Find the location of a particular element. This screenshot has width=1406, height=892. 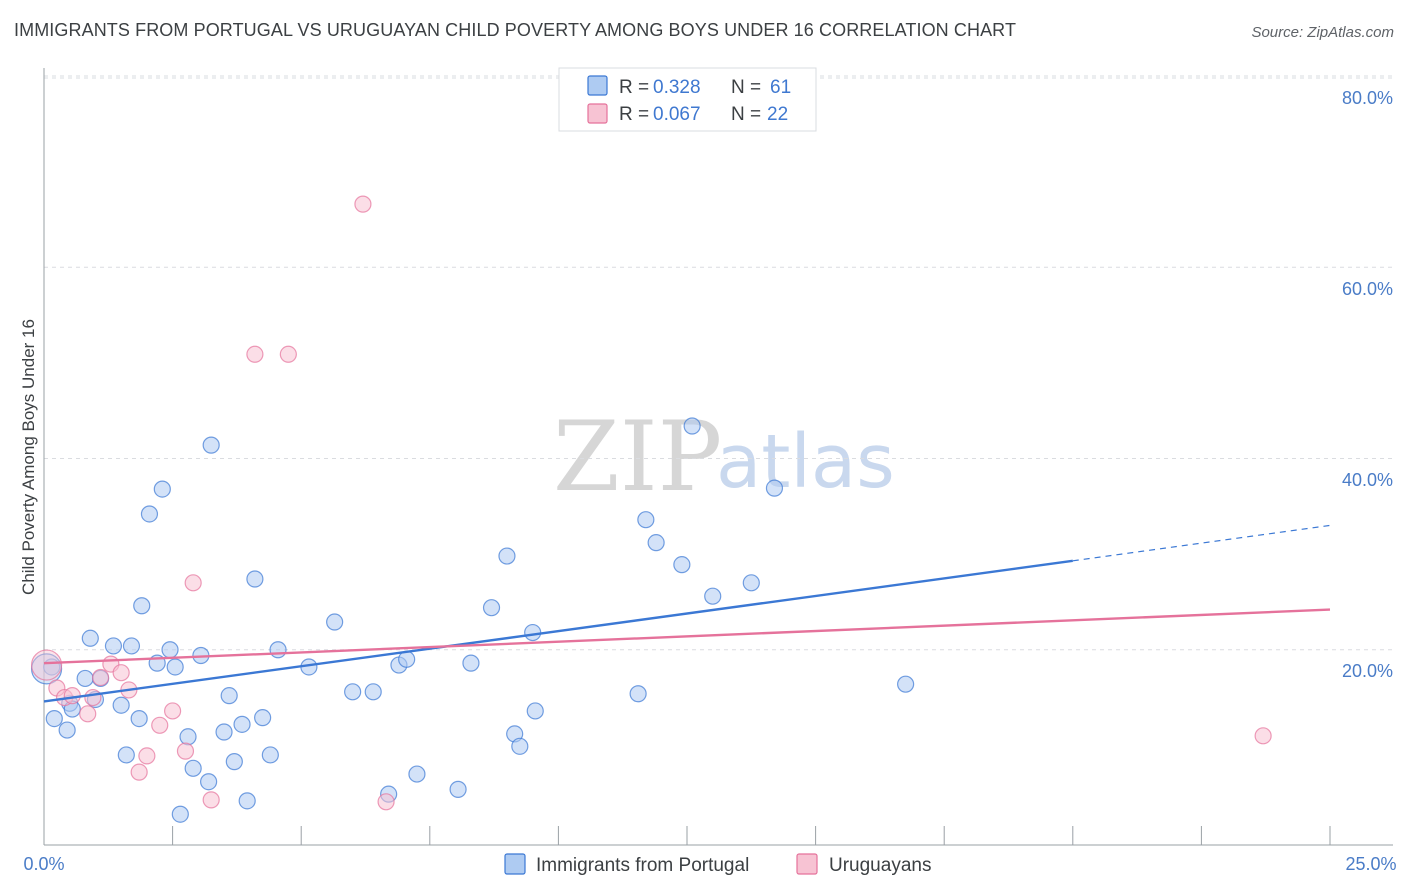

legend-r-label-pink: R = is located at coordinates (634, 114).